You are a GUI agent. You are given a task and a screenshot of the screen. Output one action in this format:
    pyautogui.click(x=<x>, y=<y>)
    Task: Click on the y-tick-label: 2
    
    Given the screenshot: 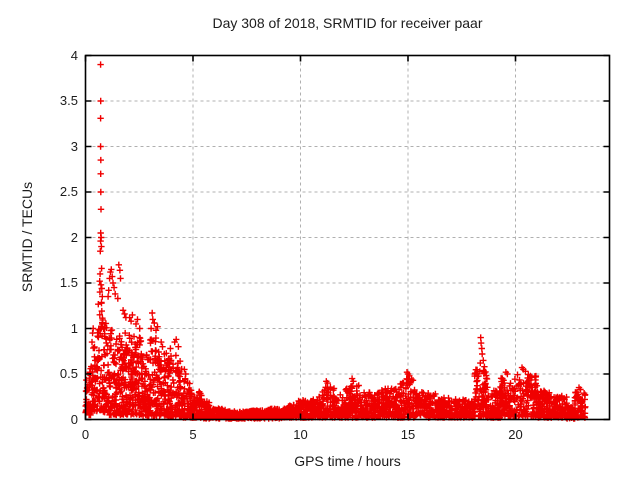 What is the action you would take?
    pyautogui.click(x=74, y=237)
    